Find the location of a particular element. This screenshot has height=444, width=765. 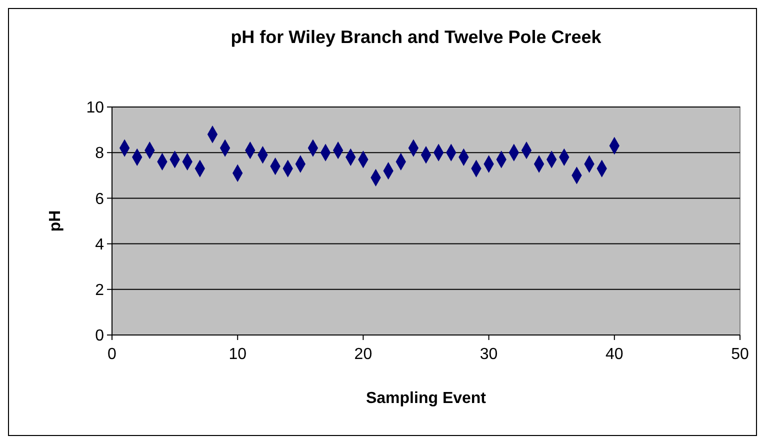

x-tick-label: 0 is located at coordinates (112, 354).